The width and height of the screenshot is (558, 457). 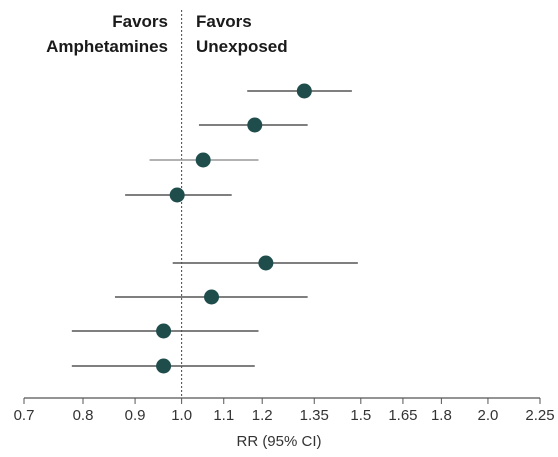 What do you see at coordinates (441, 415) in the screenshot?
I see `x-tick-label: 1.8` at bounding box center [441, 415].